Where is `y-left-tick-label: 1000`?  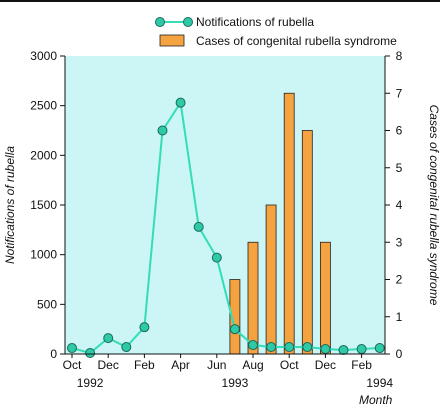 y-left-tick-label: 1000 is located at coordinates (43, 255).